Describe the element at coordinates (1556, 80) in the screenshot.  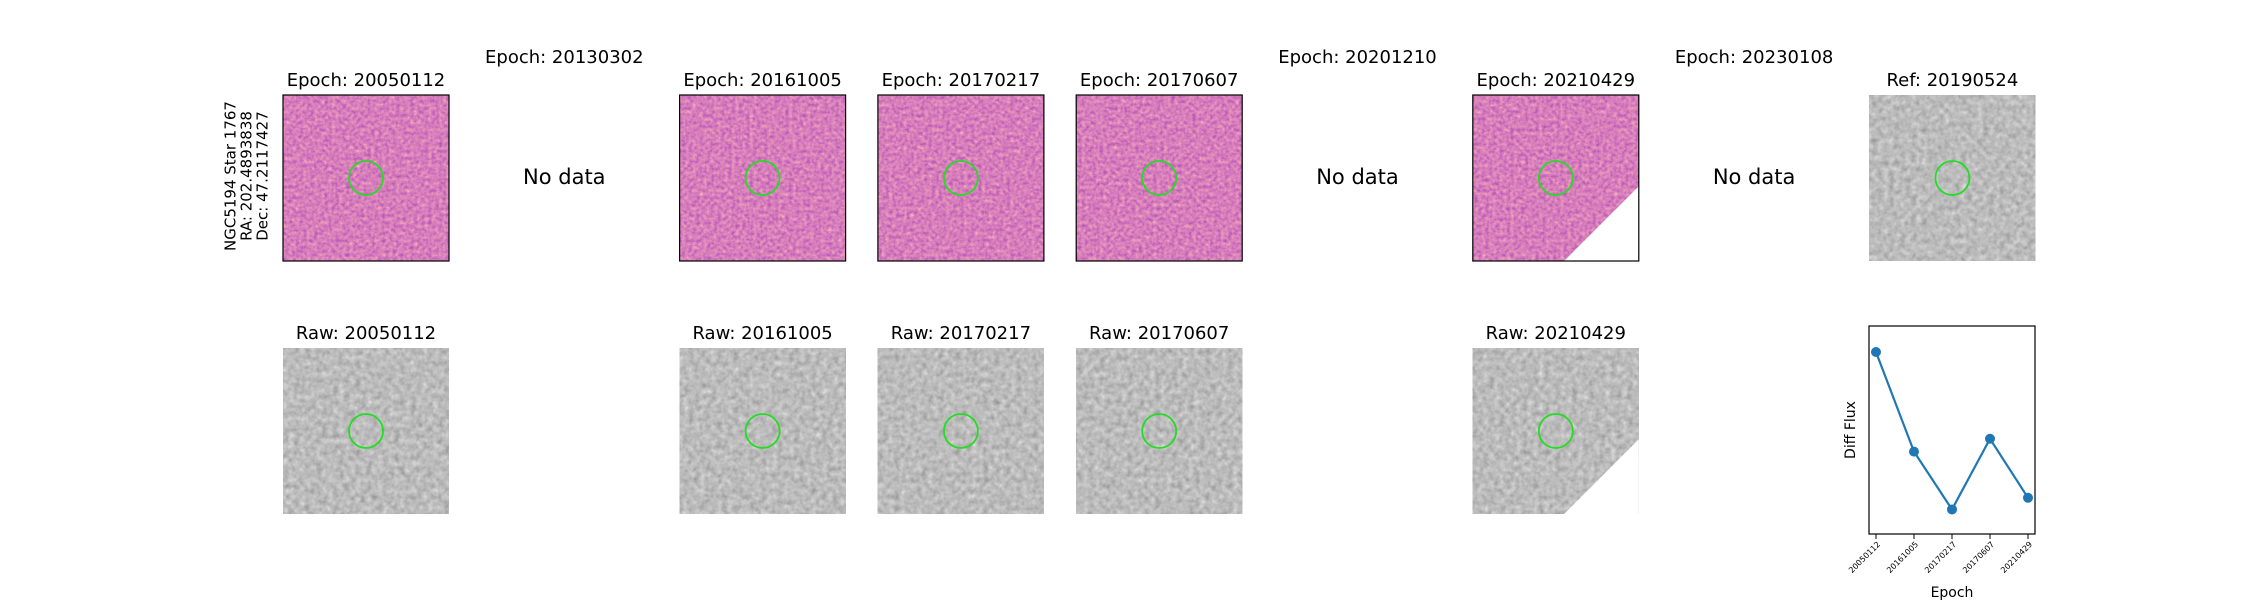
I see `panel-title: Epoch: 20210429` at that location.